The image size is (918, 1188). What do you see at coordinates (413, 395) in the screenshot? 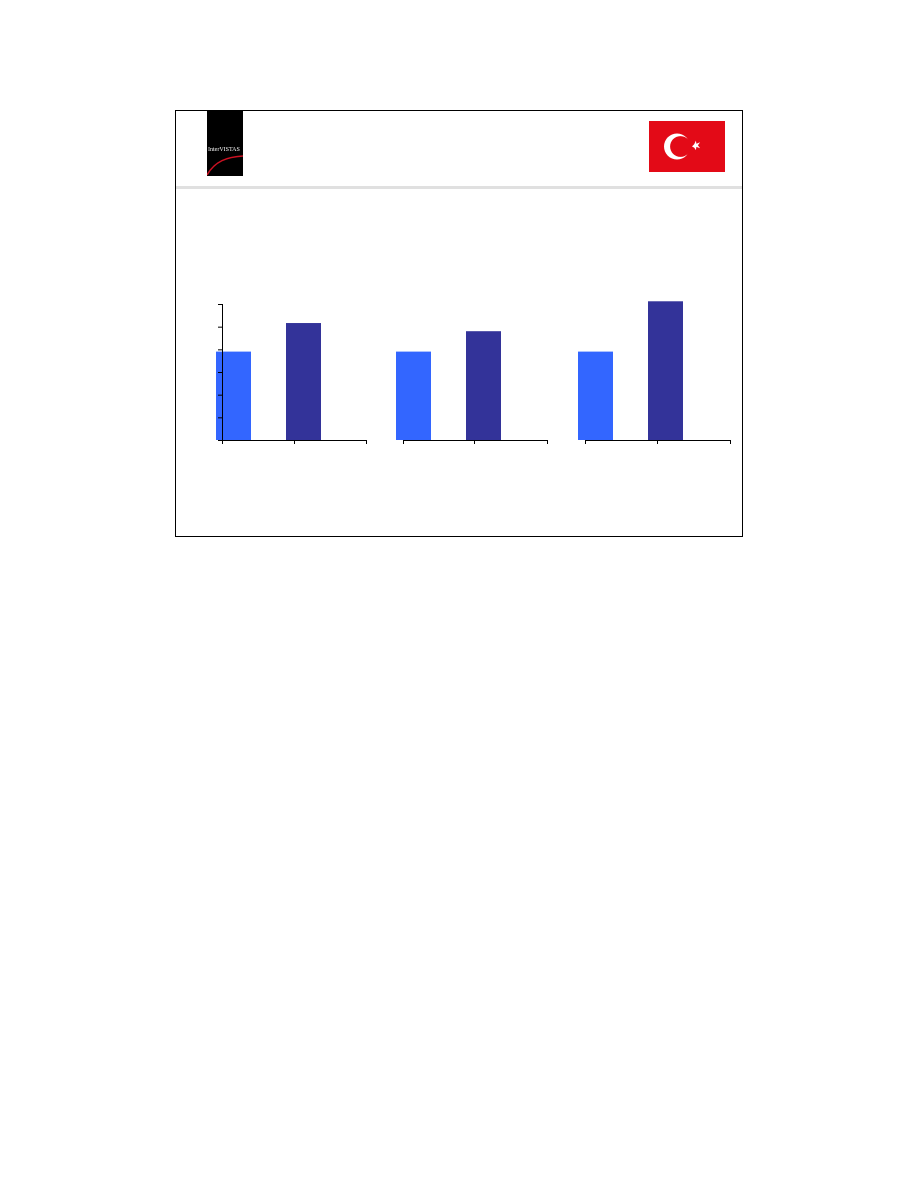
I see `bar-group2-bar1` at bounding box center [413, 395].